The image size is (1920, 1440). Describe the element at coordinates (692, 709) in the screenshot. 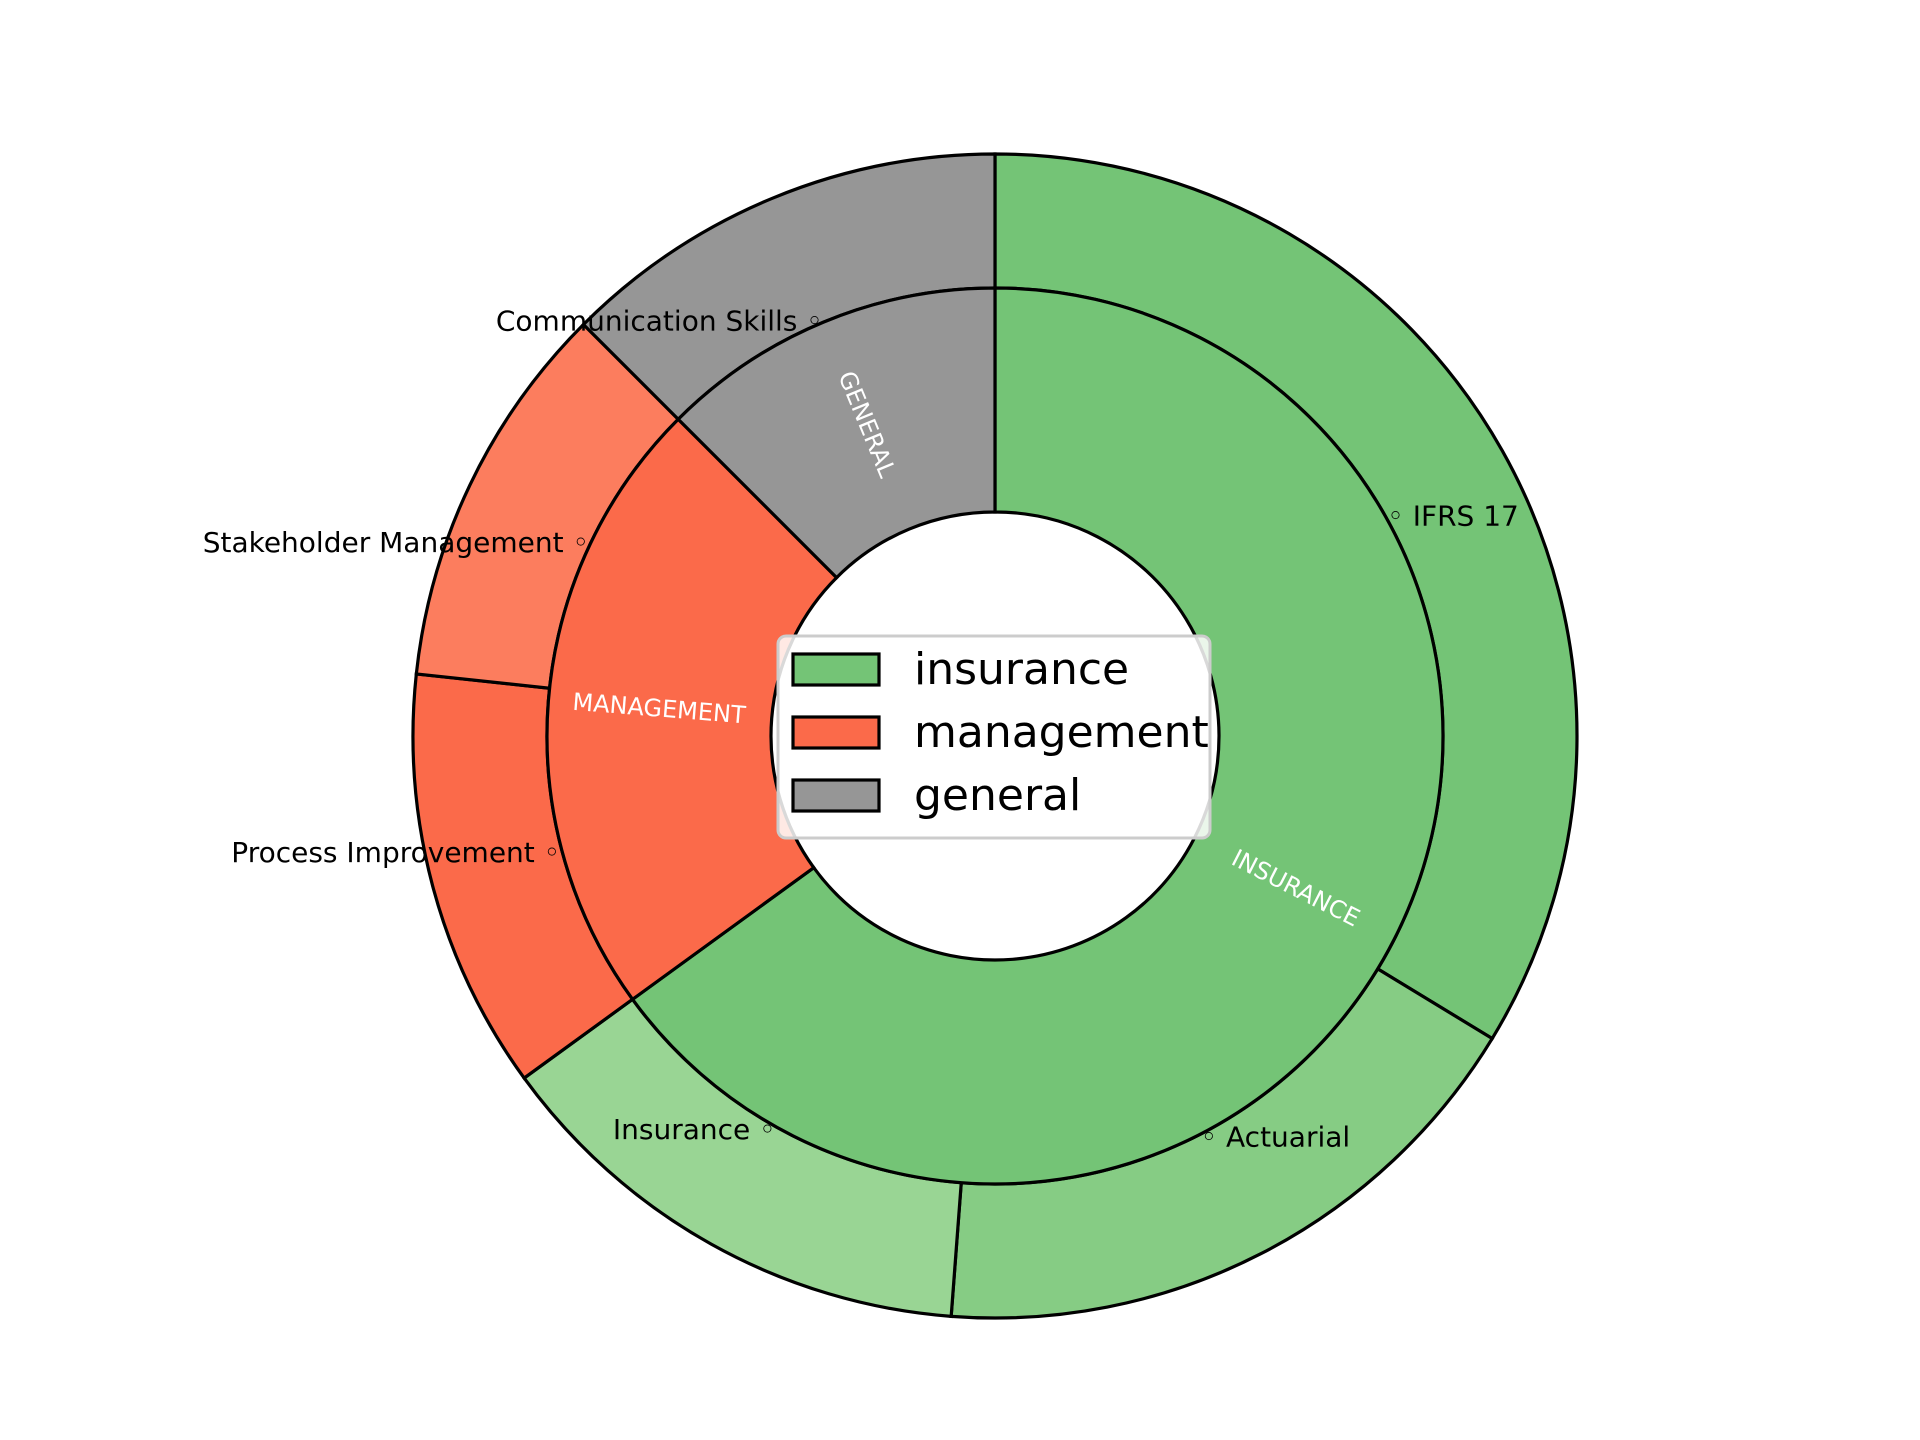

I see `inner-segment-management` at that location.